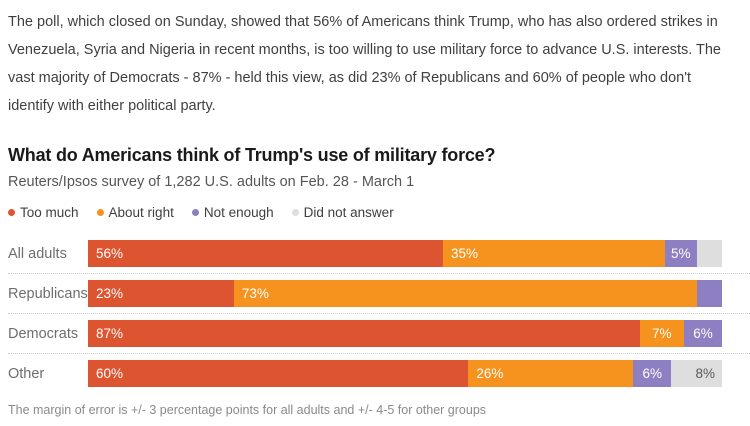  I want to click on chart-row-democrats: Democrats 87% 7% 6%, so click(379, 333).